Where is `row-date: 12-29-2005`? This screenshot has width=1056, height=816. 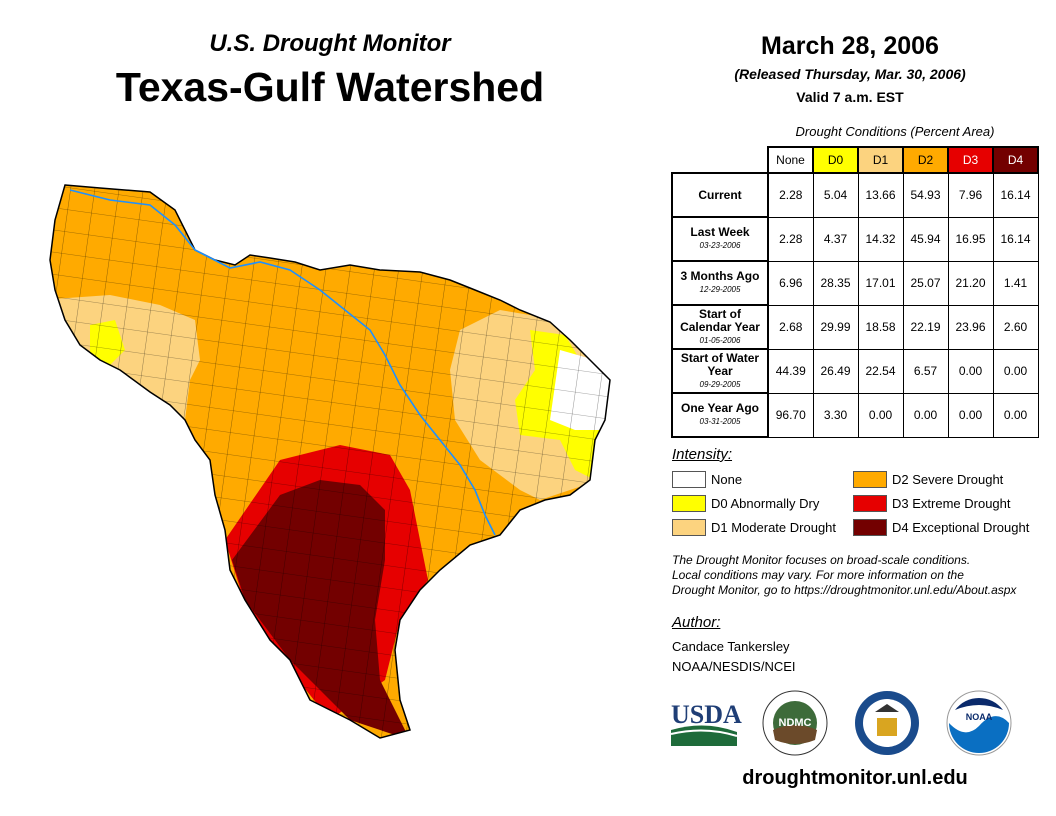
row-date: 12-29-2005 is located at coordinates (720, 289).